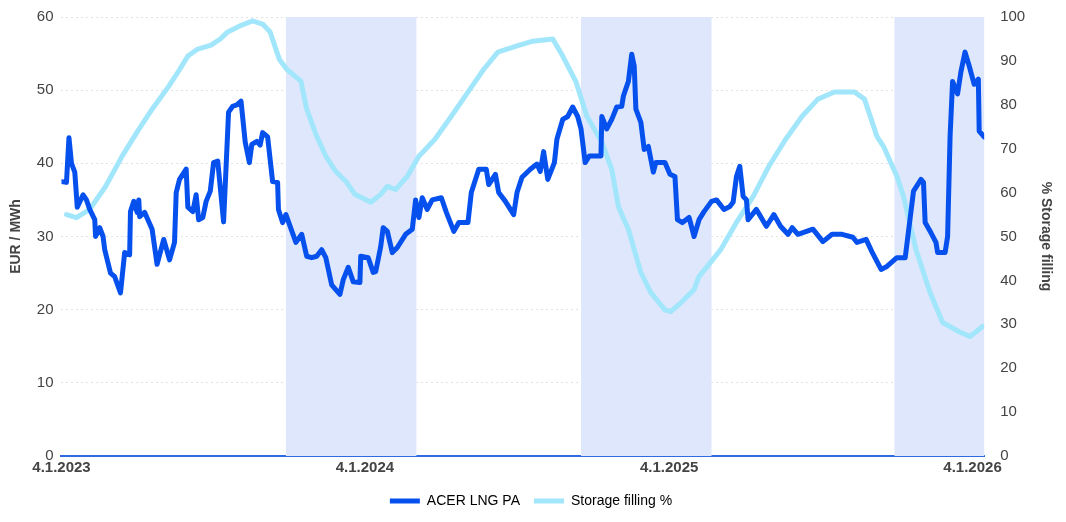 Image resolution: width=1066 pixels, height=522 pixels. Describe the element at coordinates (45, 235) in the screenshot. I see `y-tick-label: 30` at that location.